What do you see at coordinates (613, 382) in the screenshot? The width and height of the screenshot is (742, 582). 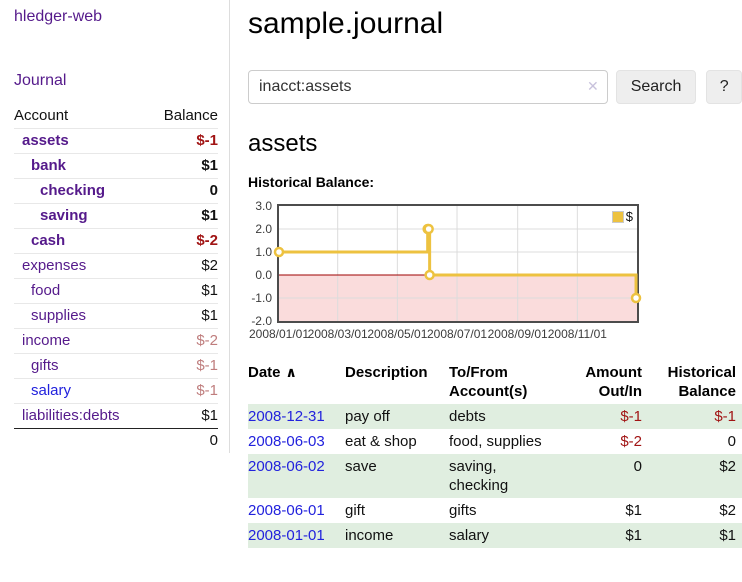 I see `register-header-amount: Amount Out/In` at bounding box center [613, 382].